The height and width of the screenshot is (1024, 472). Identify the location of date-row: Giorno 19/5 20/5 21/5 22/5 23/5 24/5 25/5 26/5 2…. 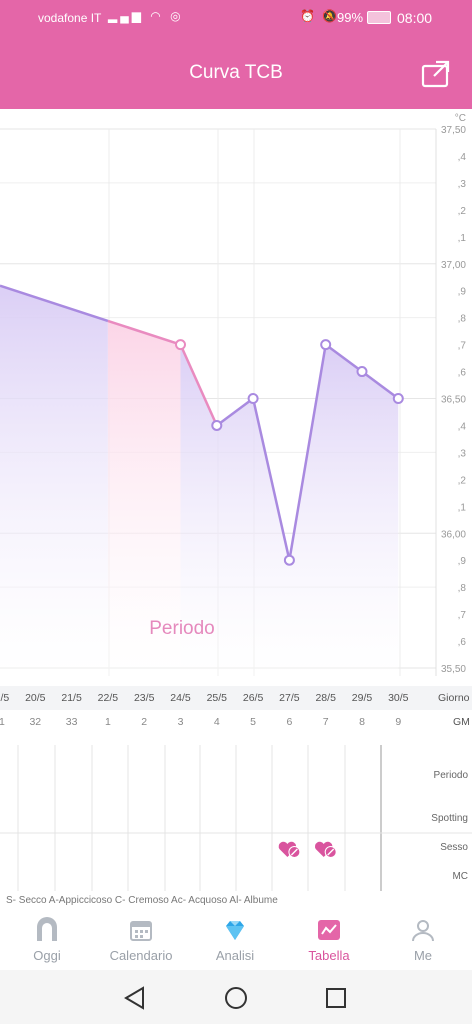
(236, 698).